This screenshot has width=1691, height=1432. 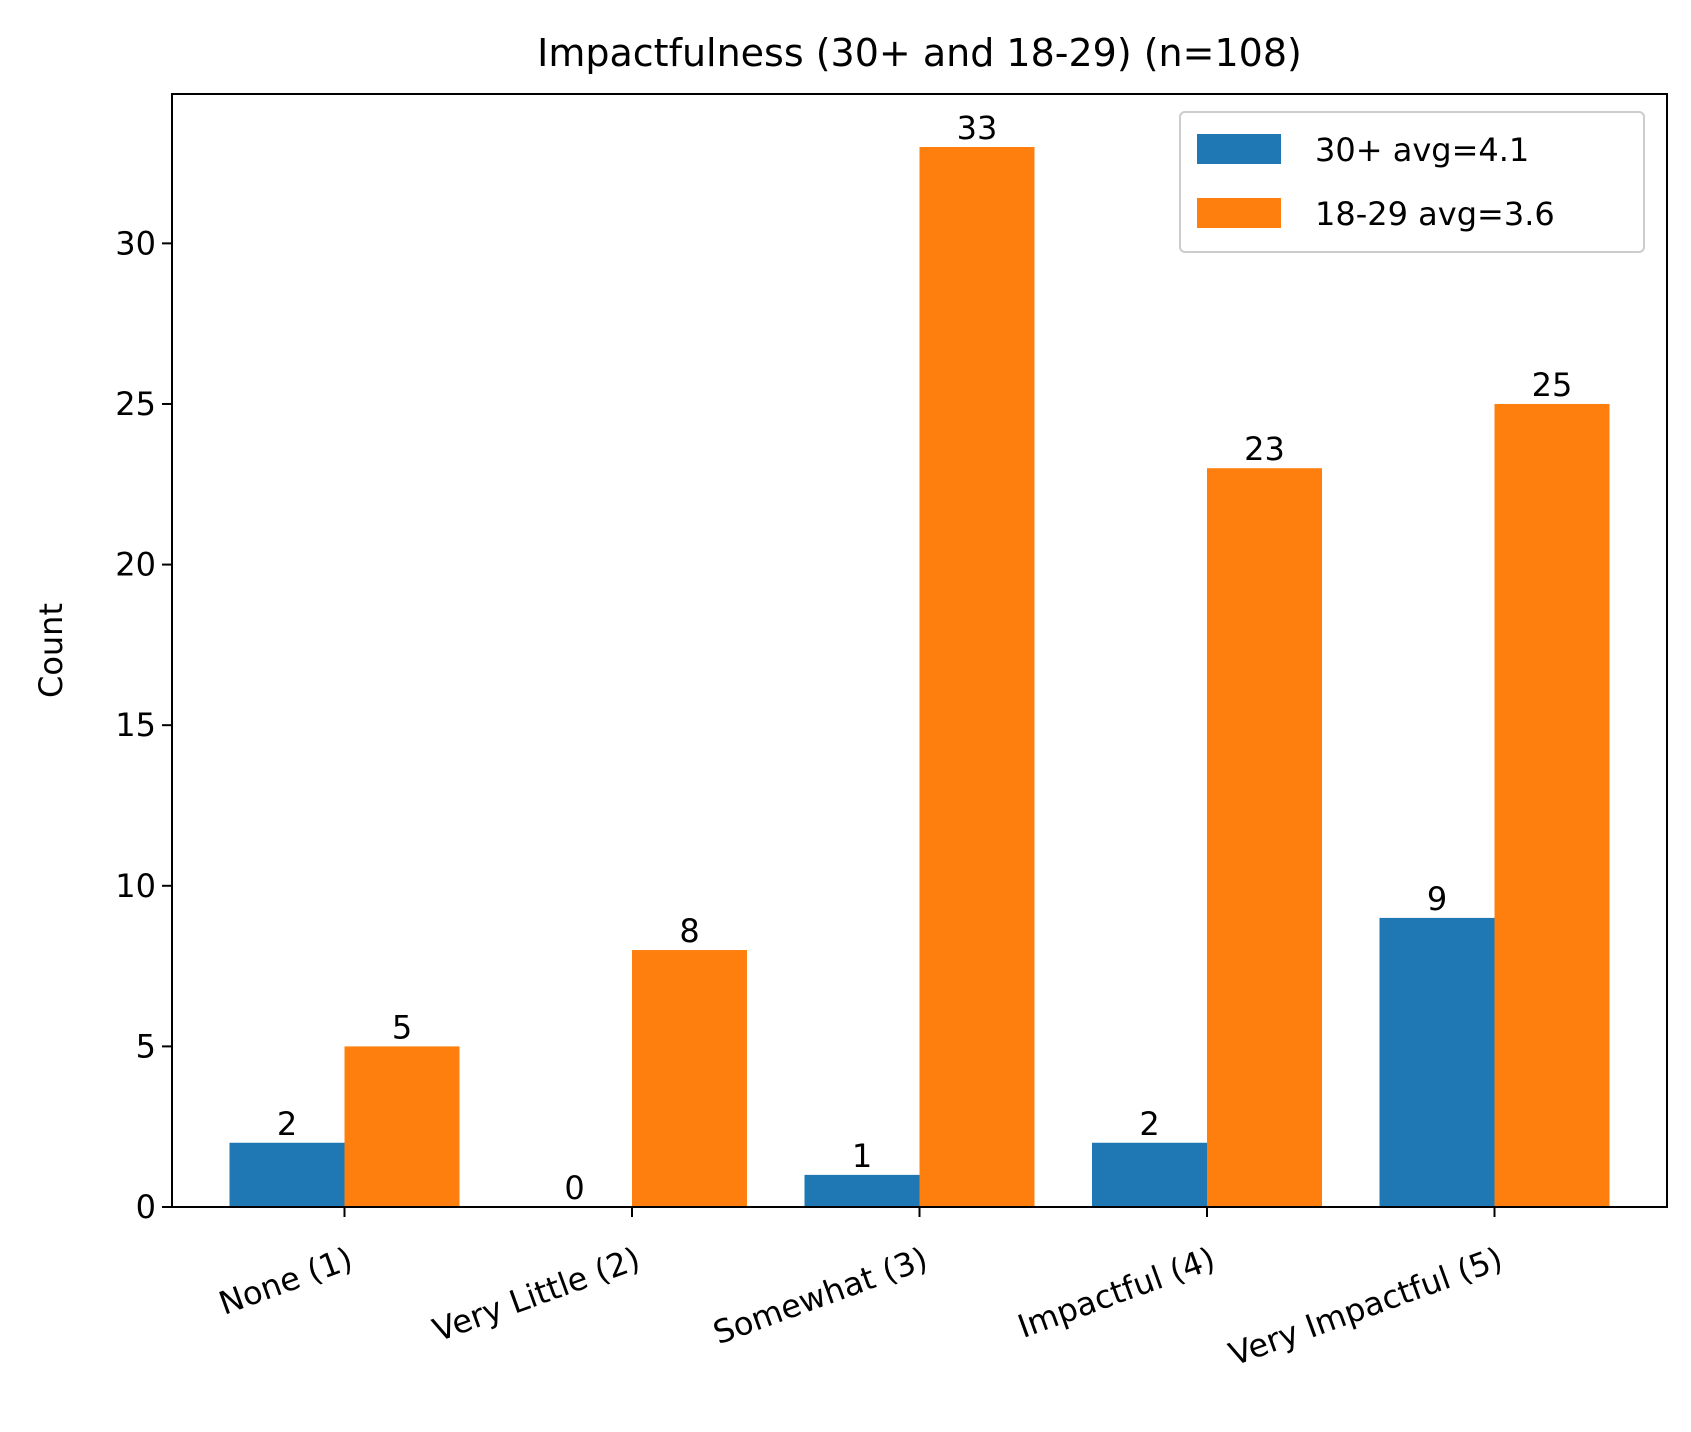 What do you see at coordinates (862, 1156) in the screenshot?
I see `data-label: 1` at bounding box center [862, 1156].